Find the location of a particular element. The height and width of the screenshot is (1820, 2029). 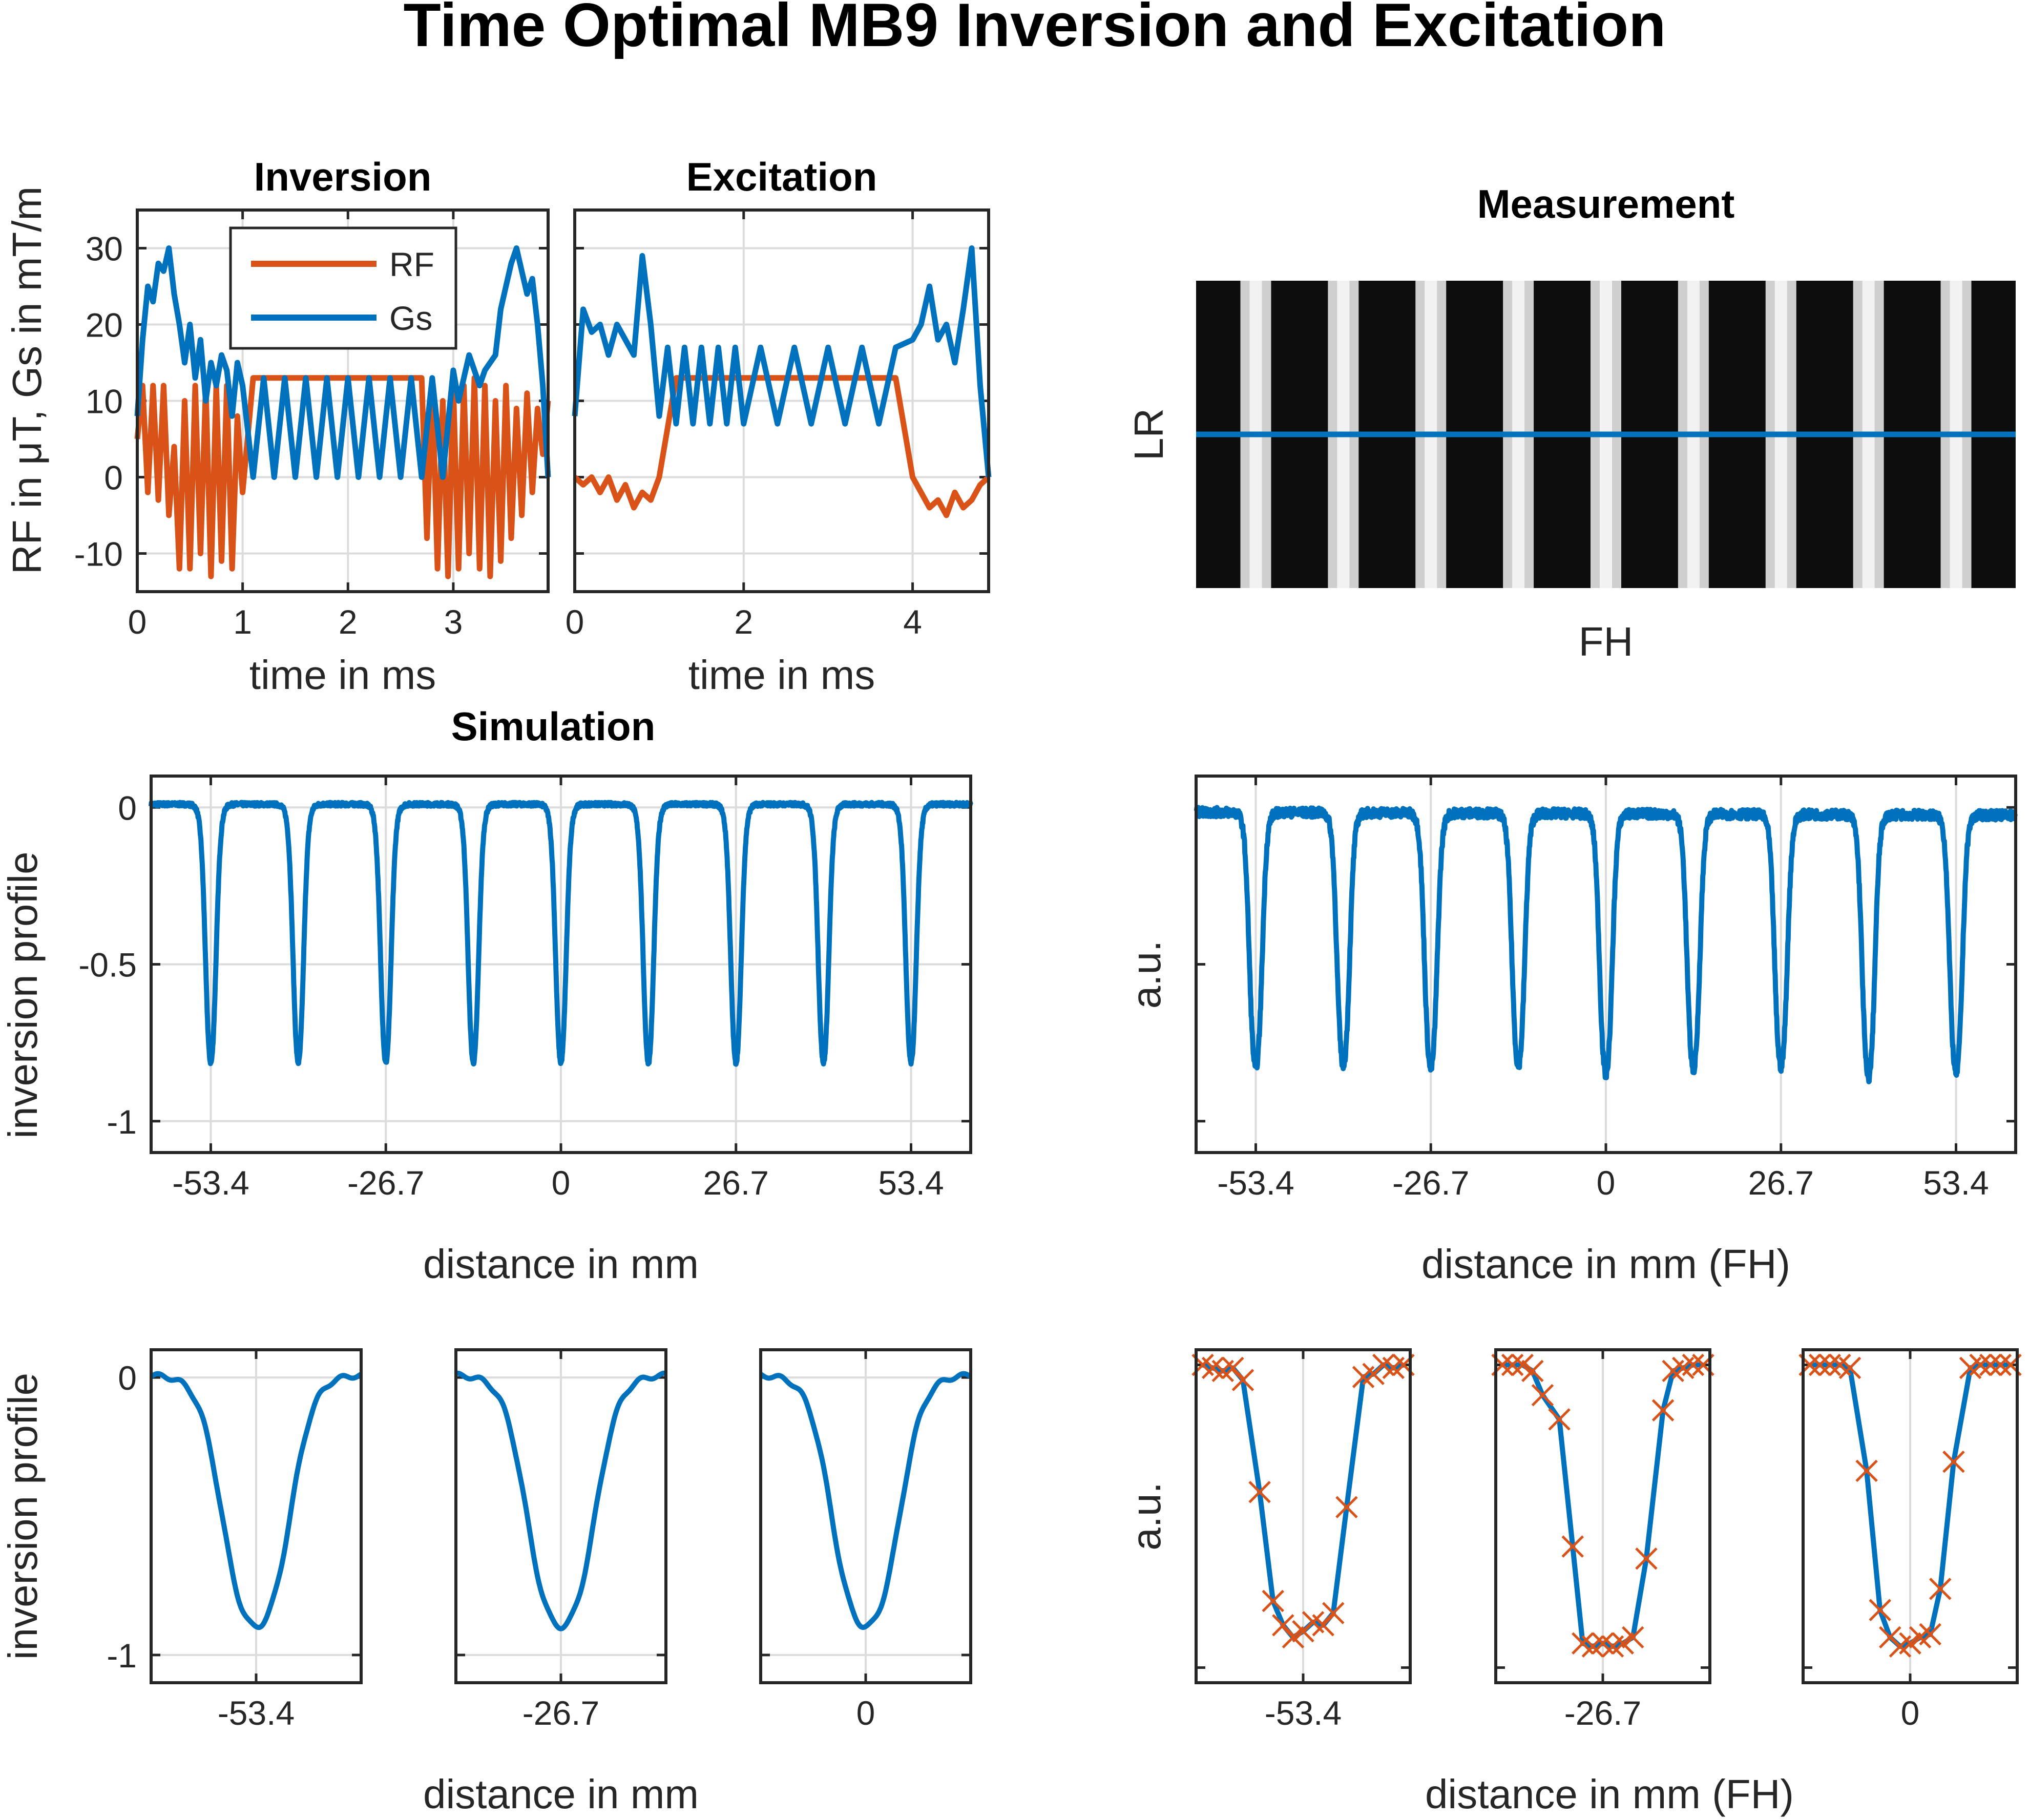

inversion-xtick-label: 1 is located at coordinates (242, 622).